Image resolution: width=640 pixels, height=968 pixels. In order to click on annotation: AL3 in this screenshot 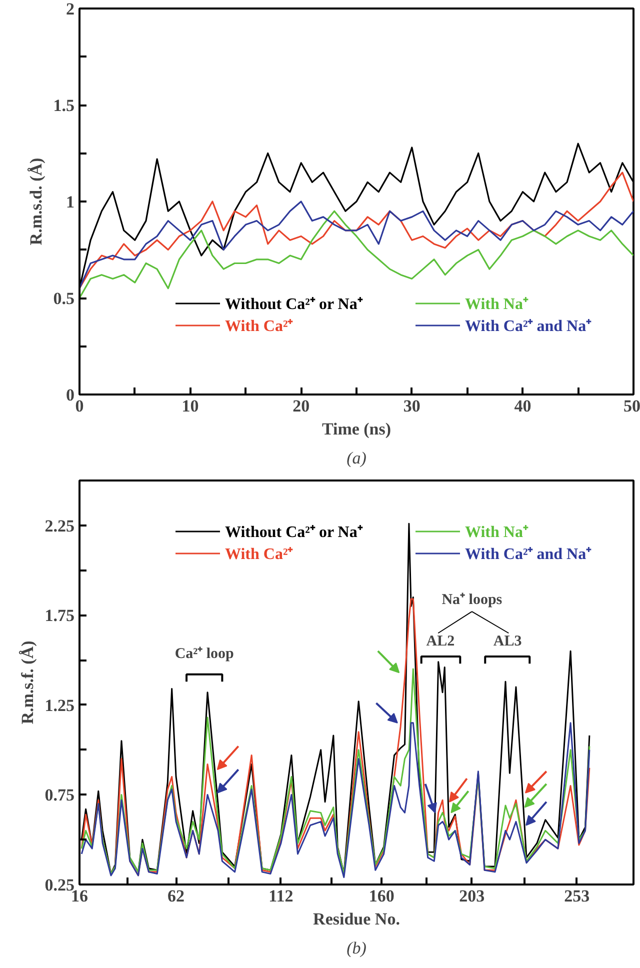, I will do `click(507, 641)`.